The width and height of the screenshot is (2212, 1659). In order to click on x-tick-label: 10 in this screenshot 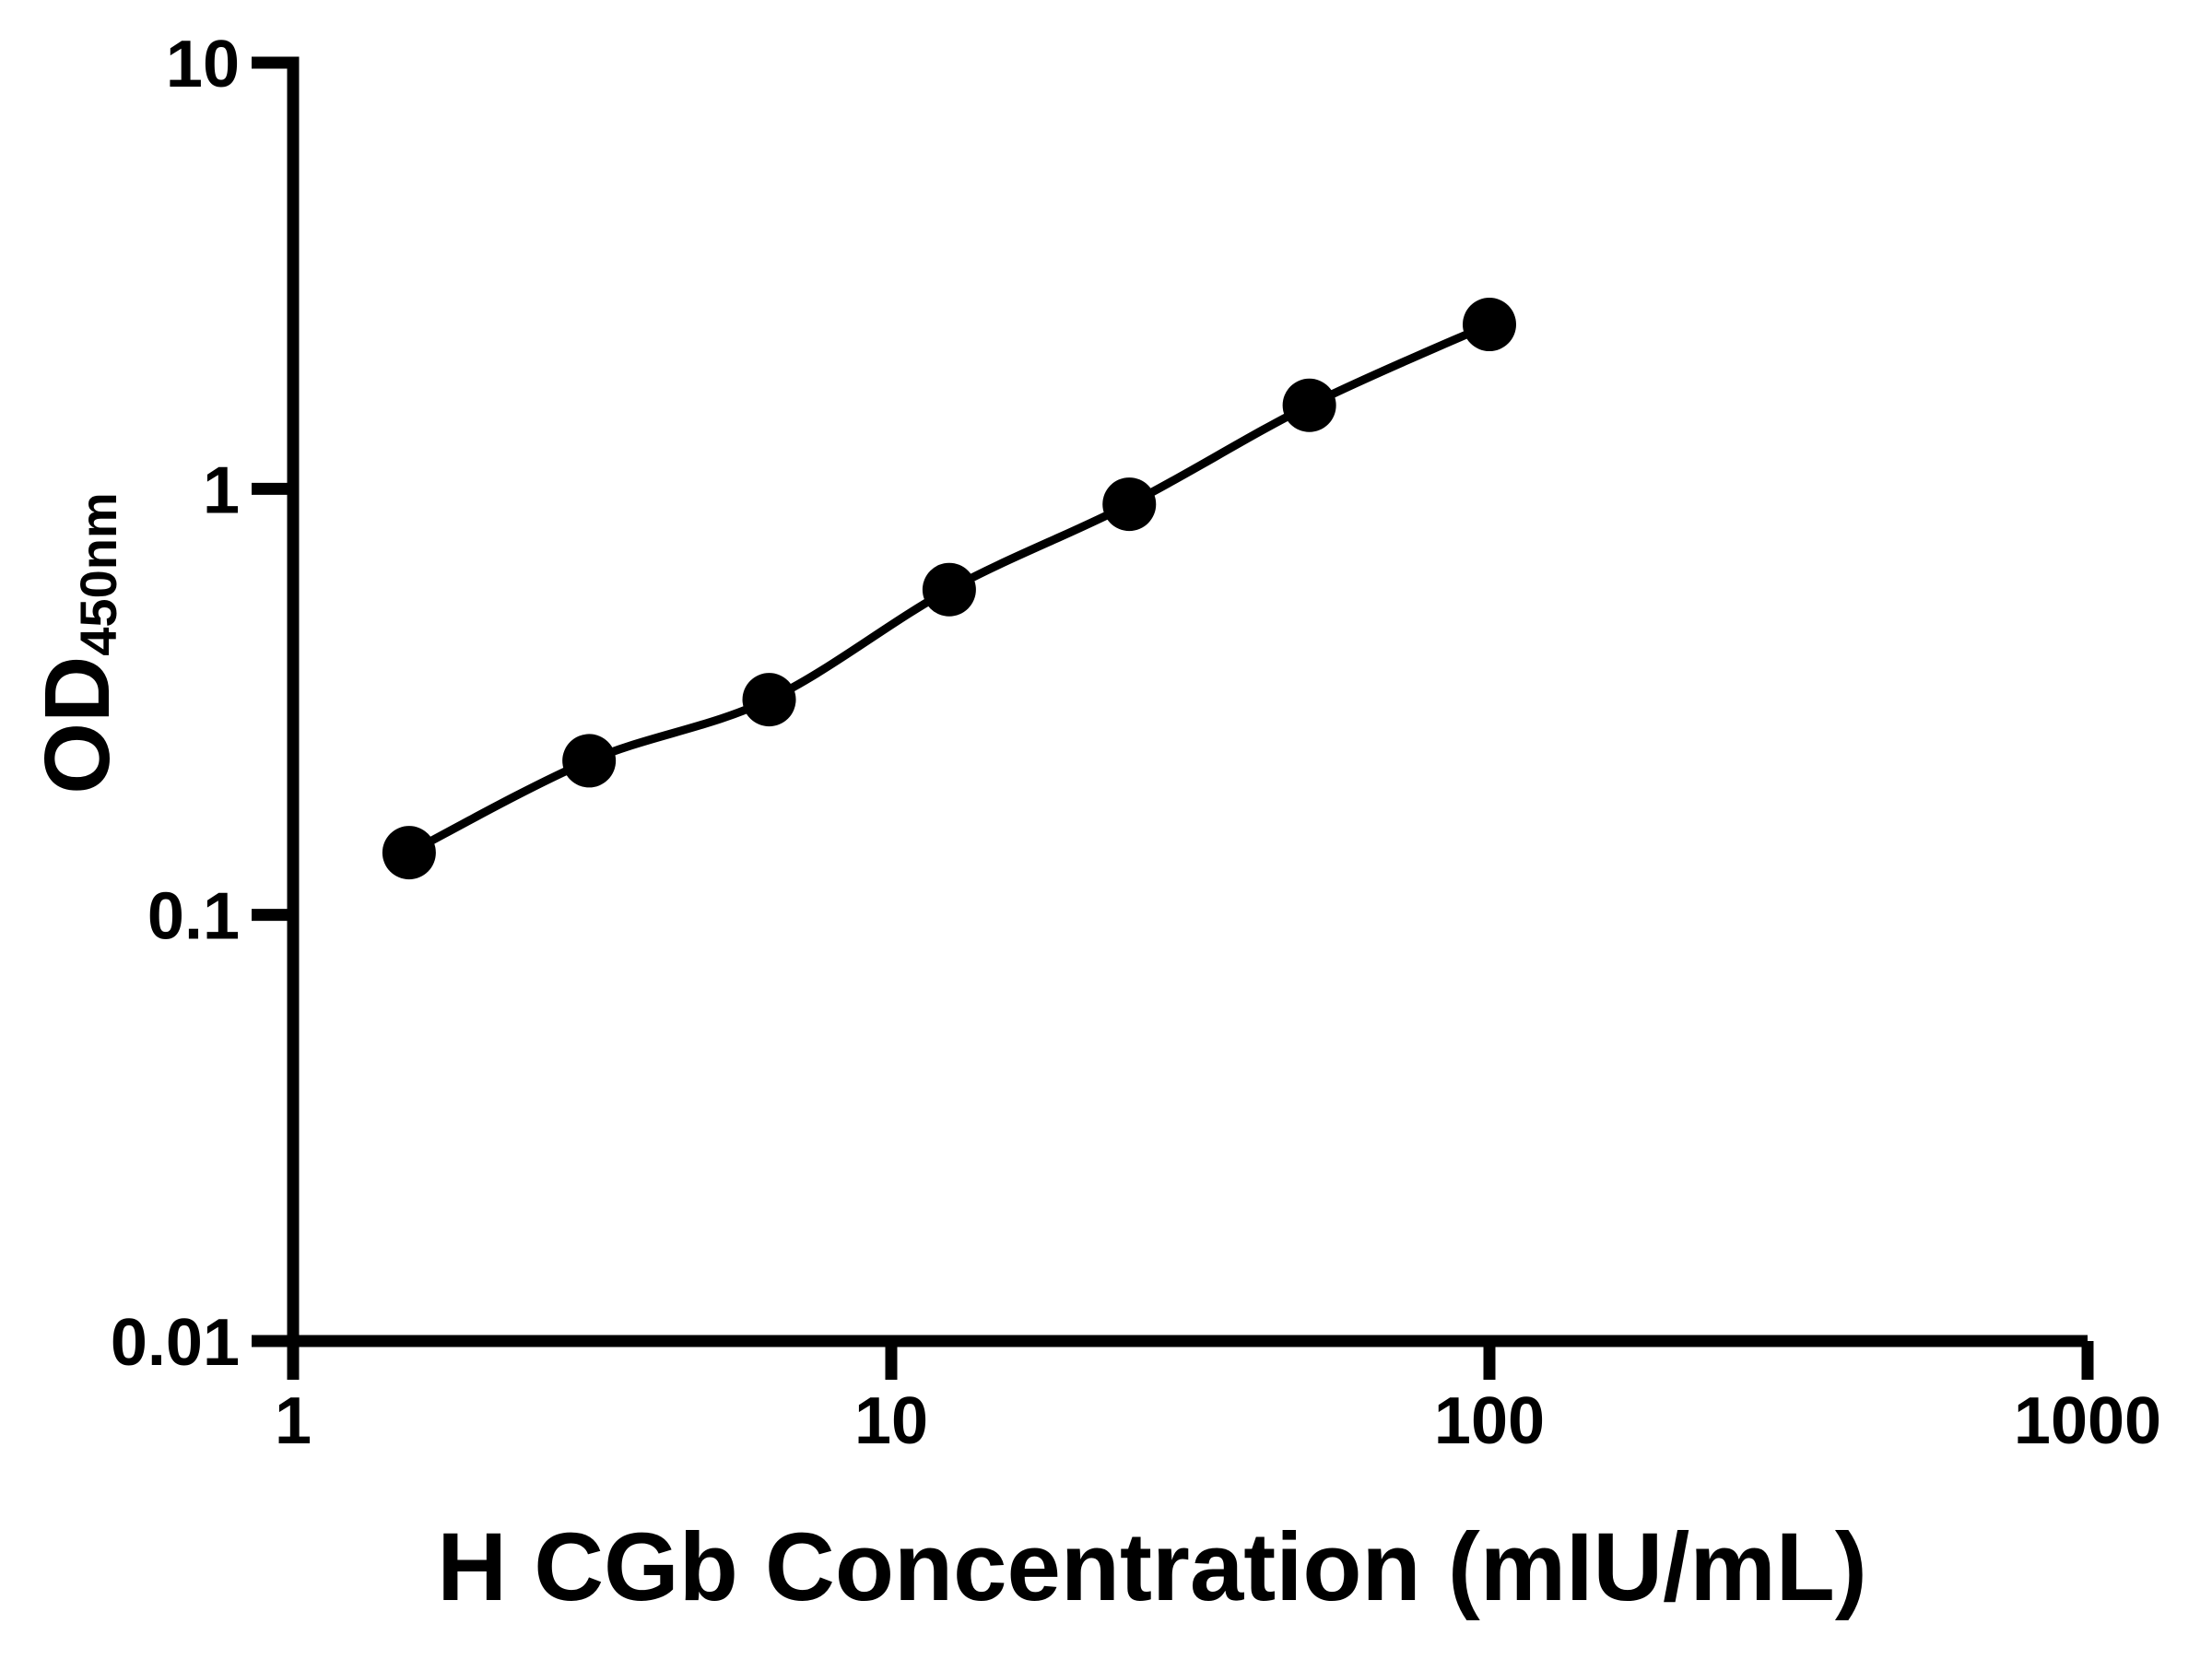, I will do `click(891, 1421)`.